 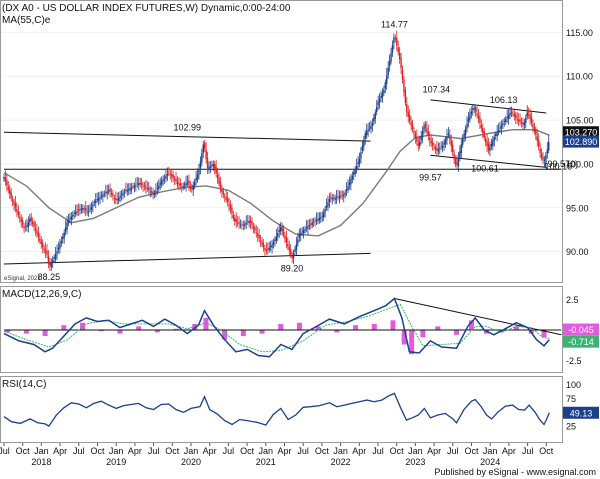 I want to click on last-price-tag: 103.270, so click(x=581, y=133).